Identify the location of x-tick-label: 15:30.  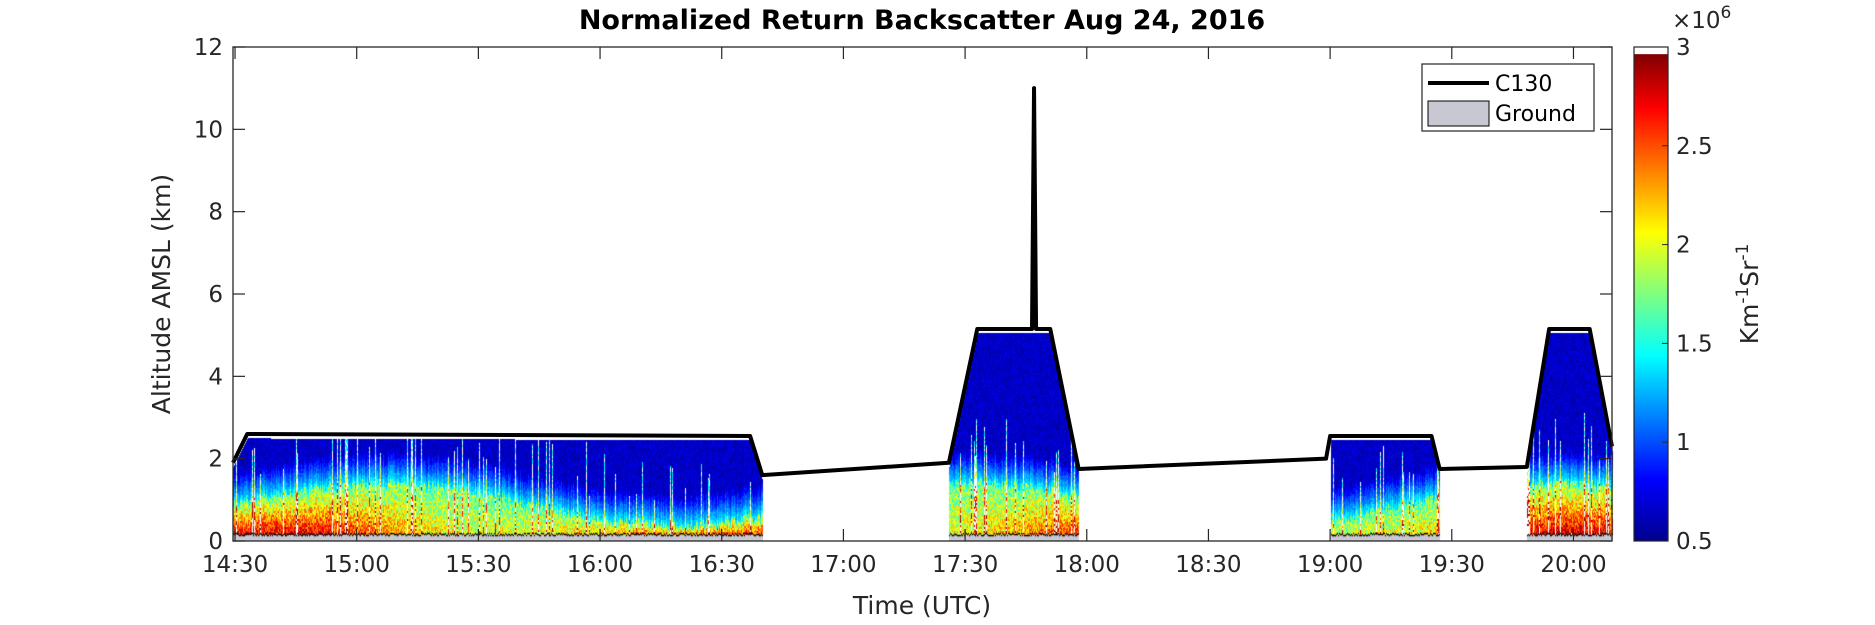
(478, 565).